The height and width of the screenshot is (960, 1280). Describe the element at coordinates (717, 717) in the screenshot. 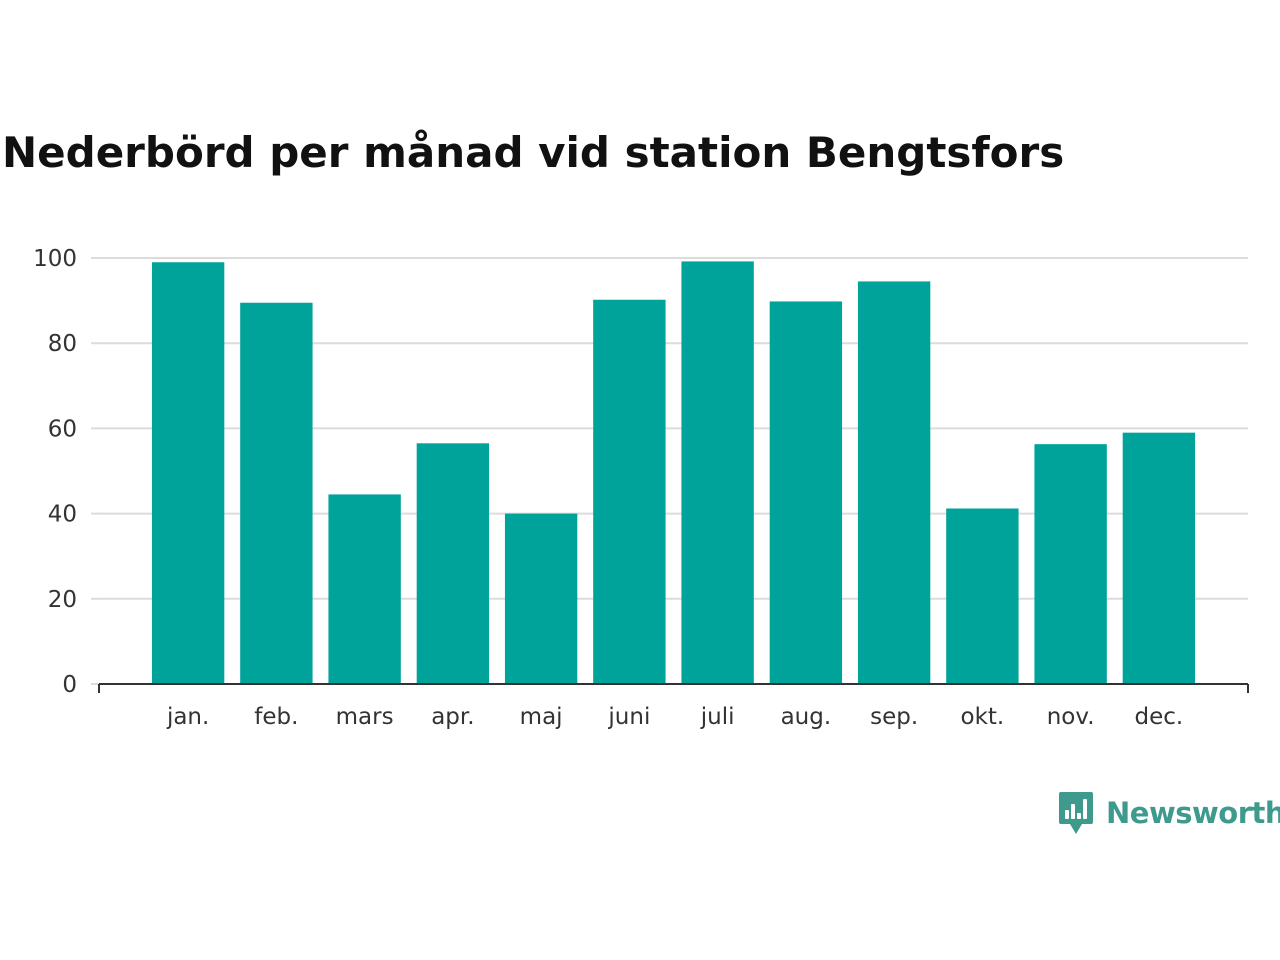

I see `x-tick-label: juli` at that location.